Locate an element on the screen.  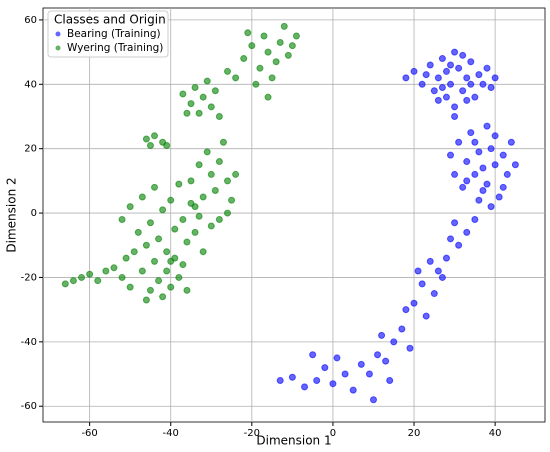
legend-marker is located at coordinates (58, 48).